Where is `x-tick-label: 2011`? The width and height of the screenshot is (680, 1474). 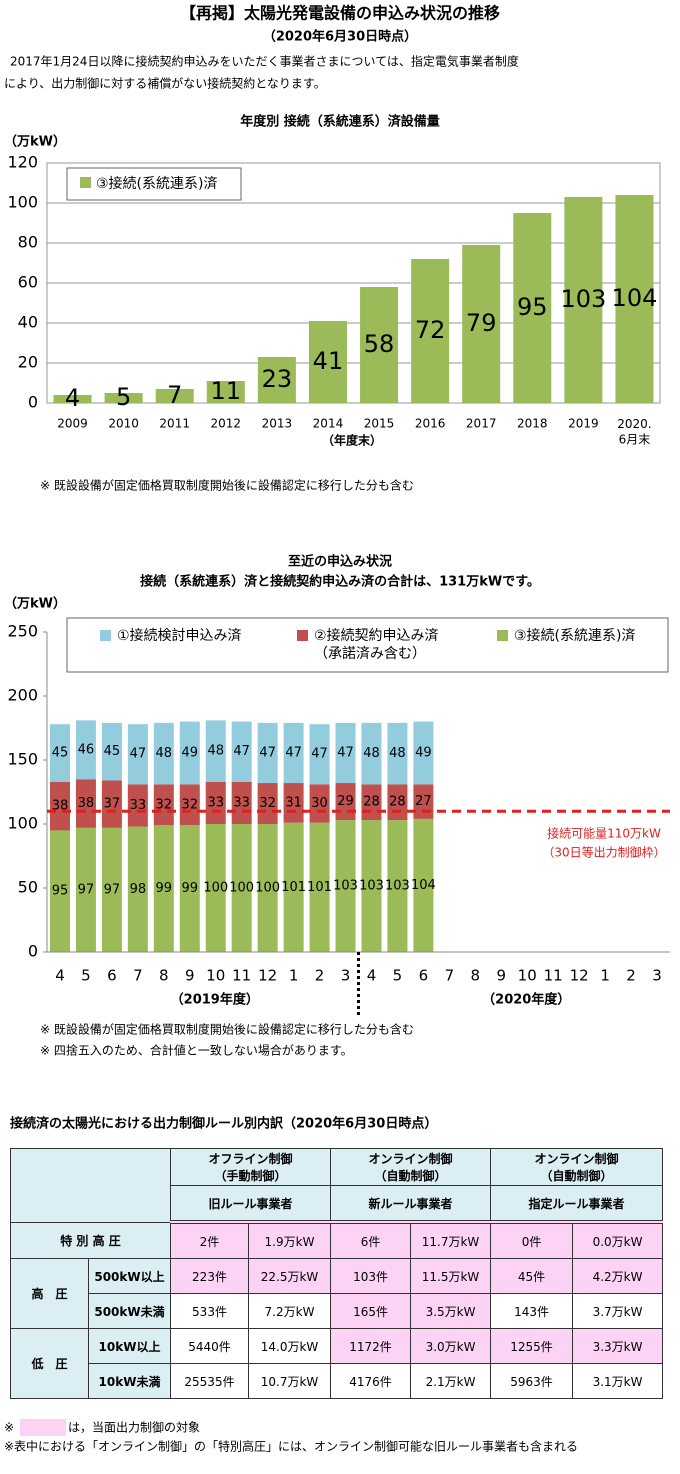
x-tick-label: 2011 is located at coordinates (174, 424).